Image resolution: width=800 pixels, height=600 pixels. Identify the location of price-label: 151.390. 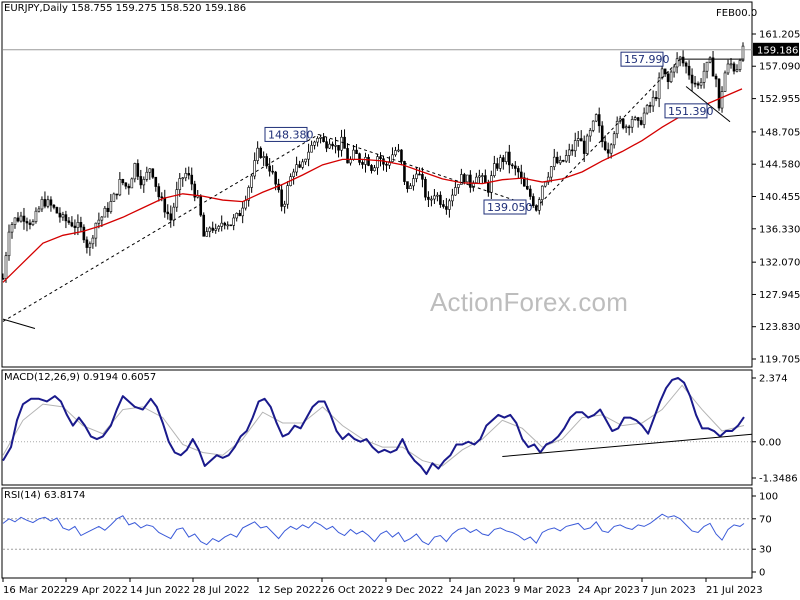
(691, 111).